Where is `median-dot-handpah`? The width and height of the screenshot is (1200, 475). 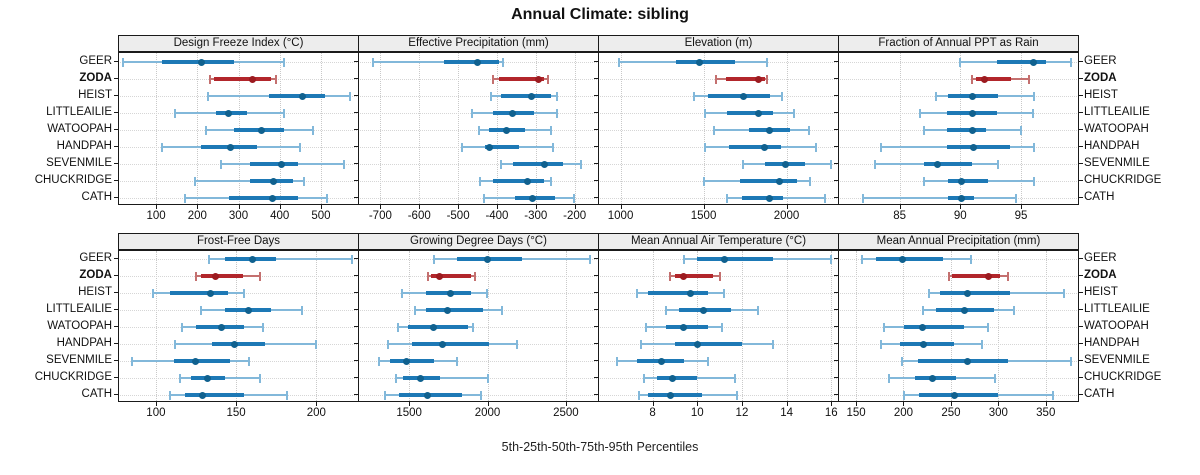
median-dot-handpah is located at coordinates (234, 344).